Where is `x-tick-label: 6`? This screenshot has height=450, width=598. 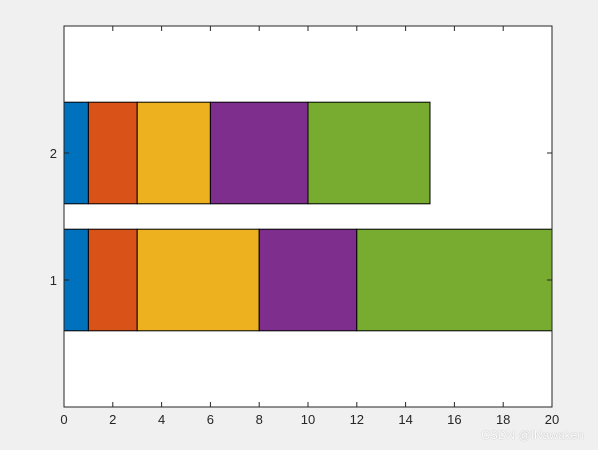 x-tick-label: 6 is located at coordinates (210, 419).